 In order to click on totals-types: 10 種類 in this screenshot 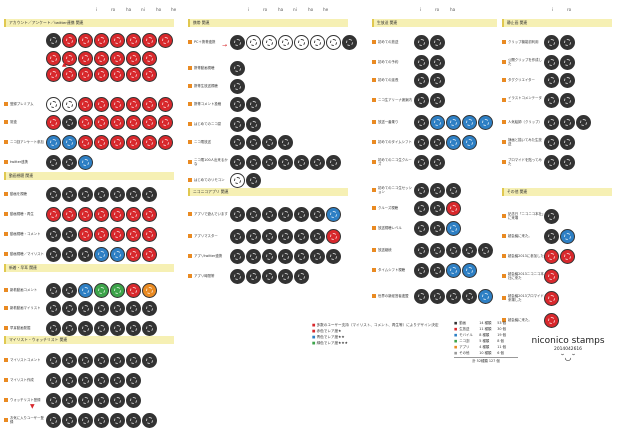, I will do `click(485, 353)`.